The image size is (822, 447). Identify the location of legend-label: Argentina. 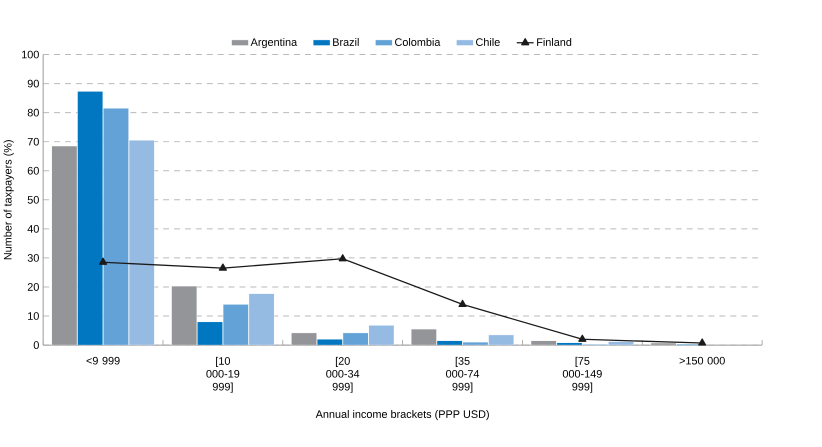
(274, 43).